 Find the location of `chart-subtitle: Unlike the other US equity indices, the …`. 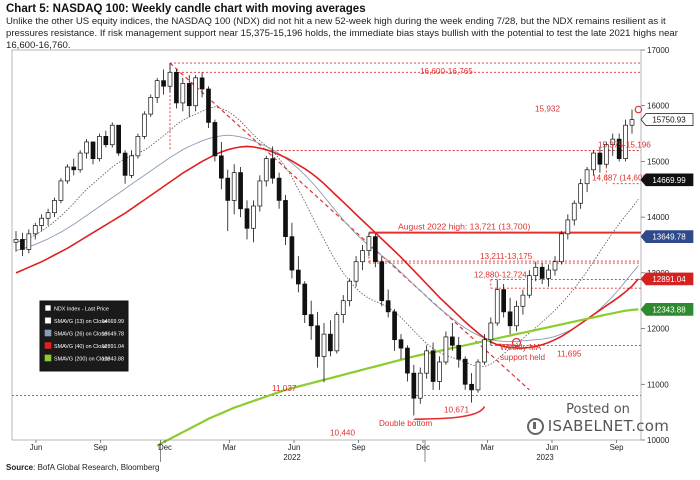

chart-subtitle: Unlike the other US equity indices, the … is located at coordinates (342, 33).